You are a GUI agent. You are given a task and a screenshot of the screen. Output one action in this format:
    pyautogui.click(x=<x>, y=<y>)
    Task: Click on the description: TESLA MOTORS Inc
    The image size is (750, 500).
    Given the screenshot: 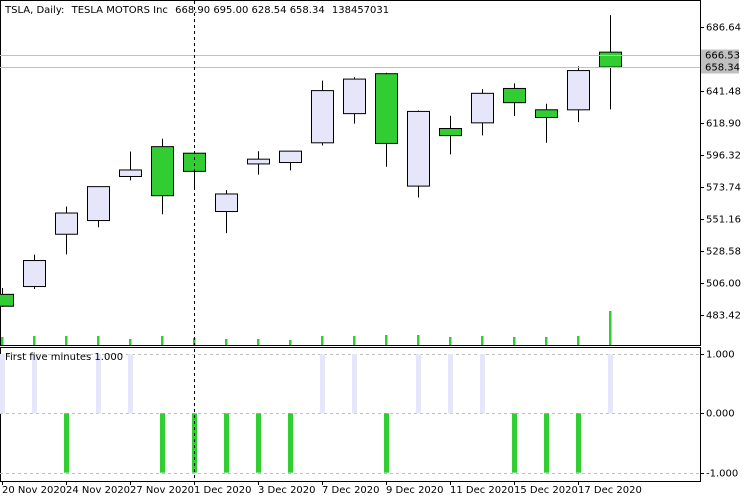 What is the action you would take?
    pyautogui.click(x=119, y=10)
    